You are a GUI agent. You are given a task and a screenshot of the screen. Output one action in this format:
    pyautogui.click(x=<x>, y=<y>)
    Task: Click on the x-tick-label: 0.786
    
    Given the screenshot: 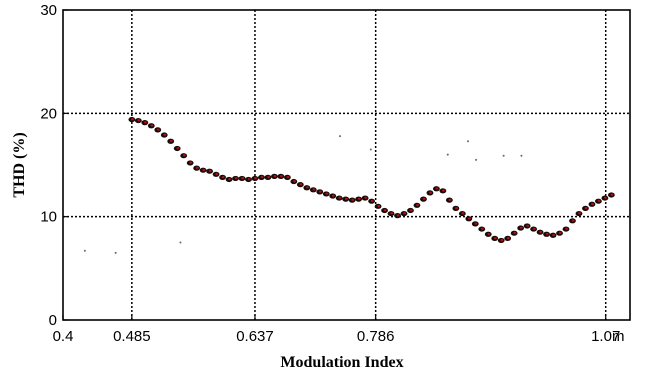 What is the action you would take?
    pyautogui.click(x=376, y=336)
    